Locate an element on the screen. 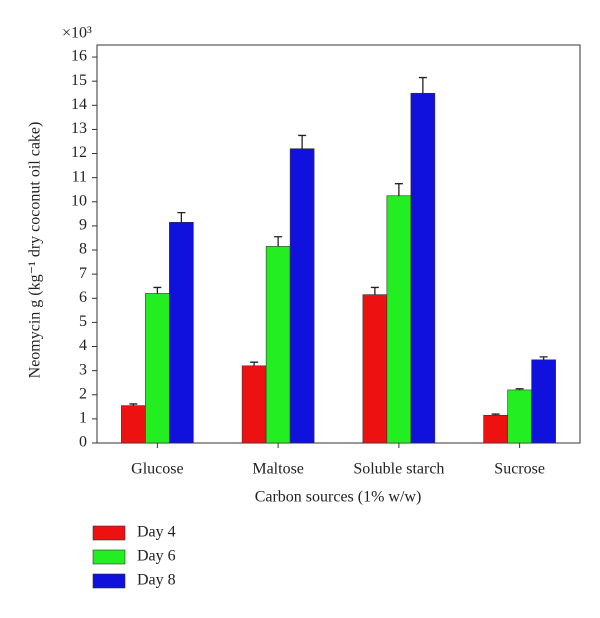 The width and height of the screenshot is (600, 618). legend-label: Day 6 is located at coordinates (156, 556).